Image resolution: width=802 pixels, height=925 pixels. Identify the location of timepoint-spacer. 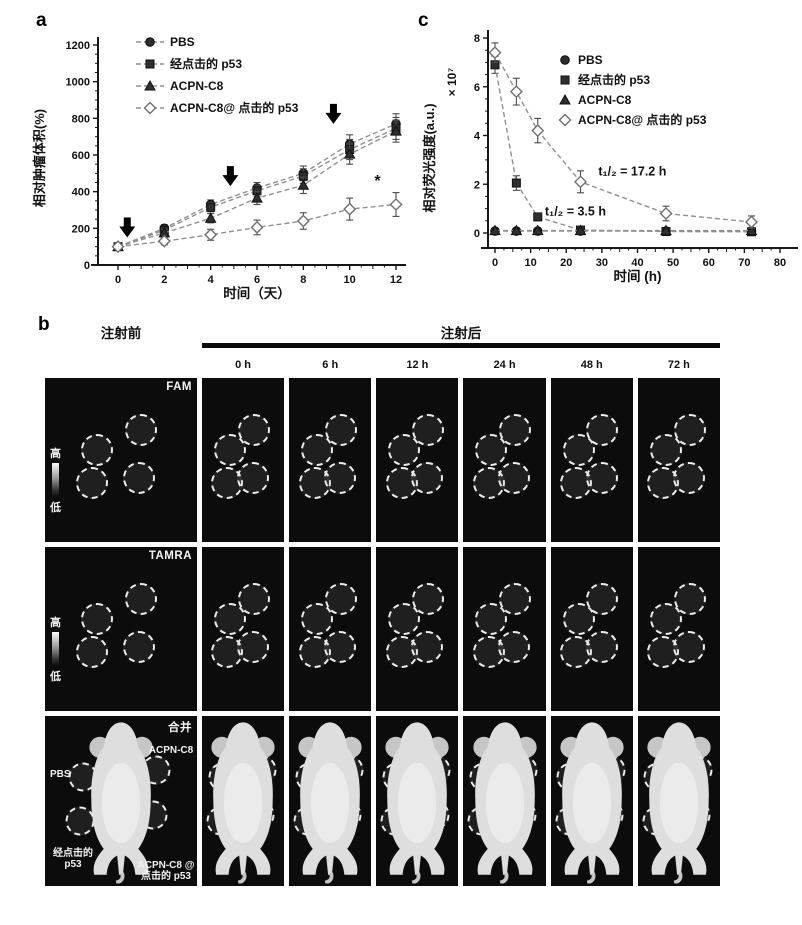
(121, 366).